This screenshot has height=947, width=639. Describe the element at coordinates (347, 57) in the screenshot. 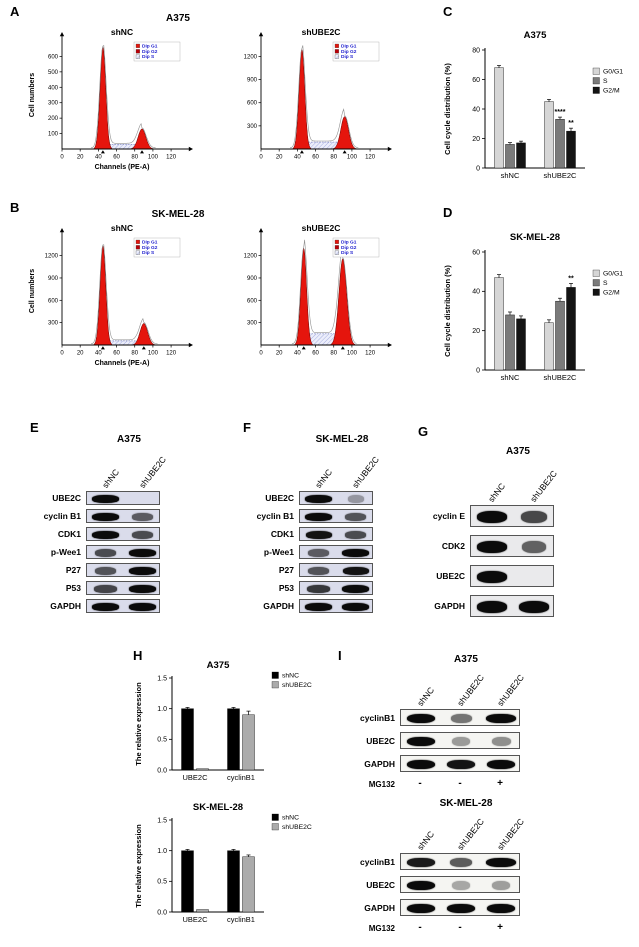

I see `text-shape: Dip S` at that location.